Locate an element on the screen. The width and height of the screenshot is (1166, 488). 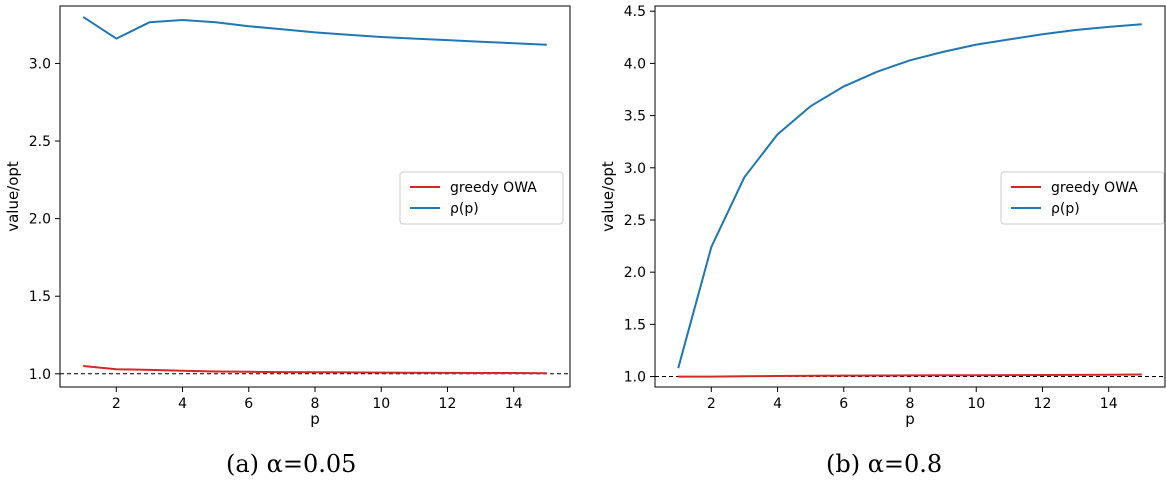
y-tick-label: 3.5 is located at coordinates (635, 117).